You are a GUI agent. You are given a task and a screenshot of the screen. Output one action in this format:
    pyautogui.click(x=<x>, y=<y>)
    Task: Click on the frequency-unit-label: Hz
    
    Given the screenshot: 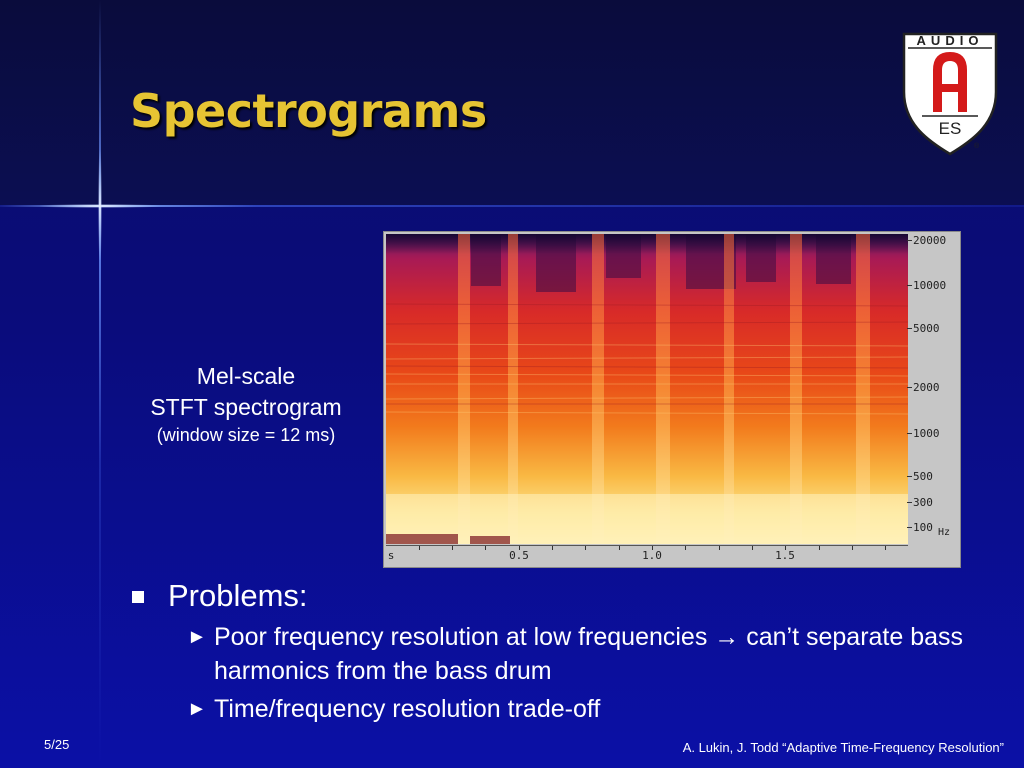 What is the action you would take?
    pyautogui.click(x=944, y=532)
    